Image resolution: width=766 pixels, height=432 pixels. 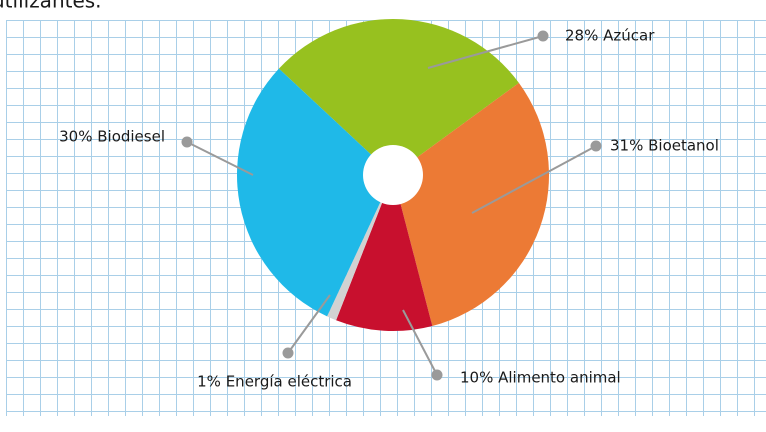 I want to click on donut-hole, so click(x=393, y=175).